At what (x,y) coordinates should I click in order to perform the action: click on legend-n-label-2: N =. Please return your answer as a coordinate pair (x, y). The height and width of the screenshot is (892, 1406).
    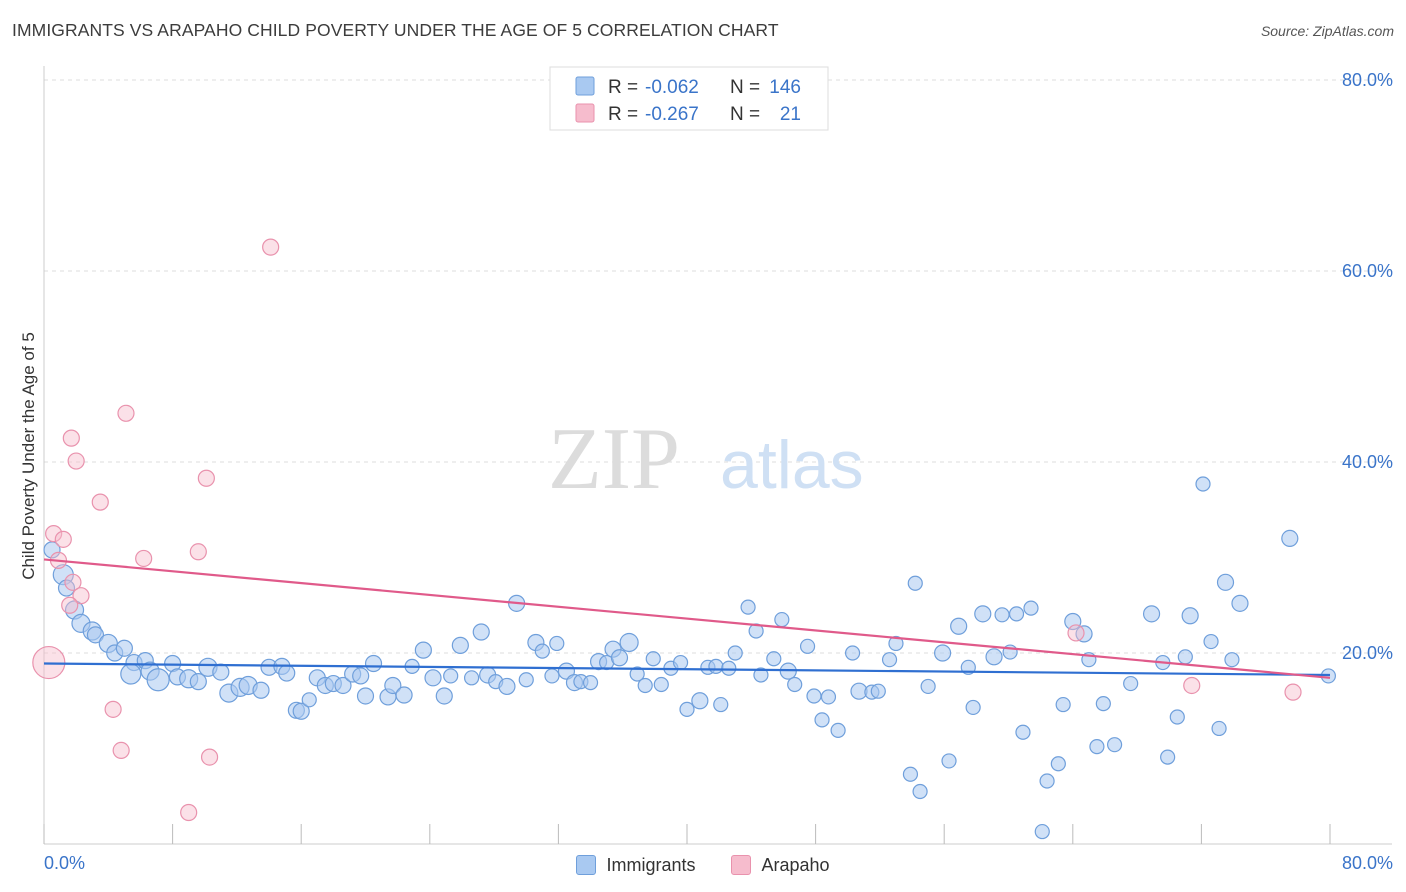
    Looking at the image, I should click on (745, 114).